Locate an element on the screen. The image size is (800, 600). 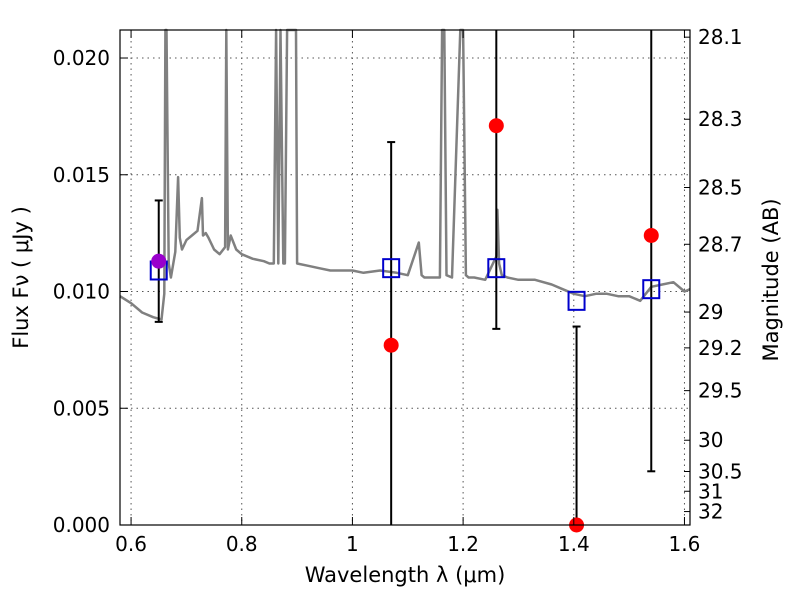
y2-tick-label: 28.5 is located at coordinates (720, 188).